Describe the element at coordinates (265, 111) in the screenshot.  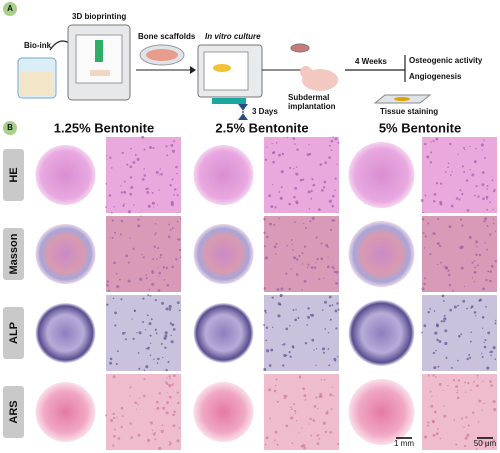
I see `step-label: 3 Days` at that location.